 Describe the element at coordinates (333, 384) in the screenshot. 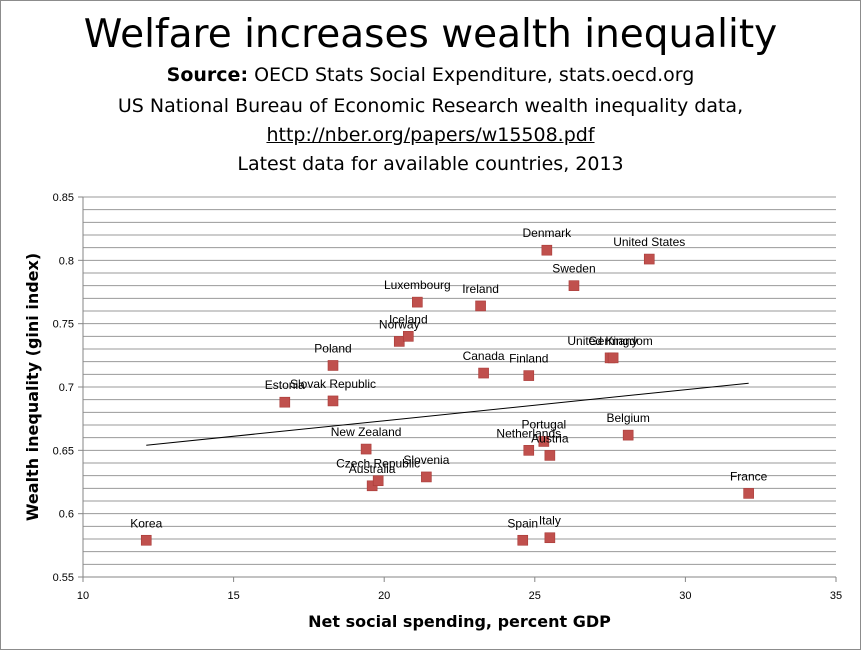

I see `data-label: Slovak Republic` at that location.